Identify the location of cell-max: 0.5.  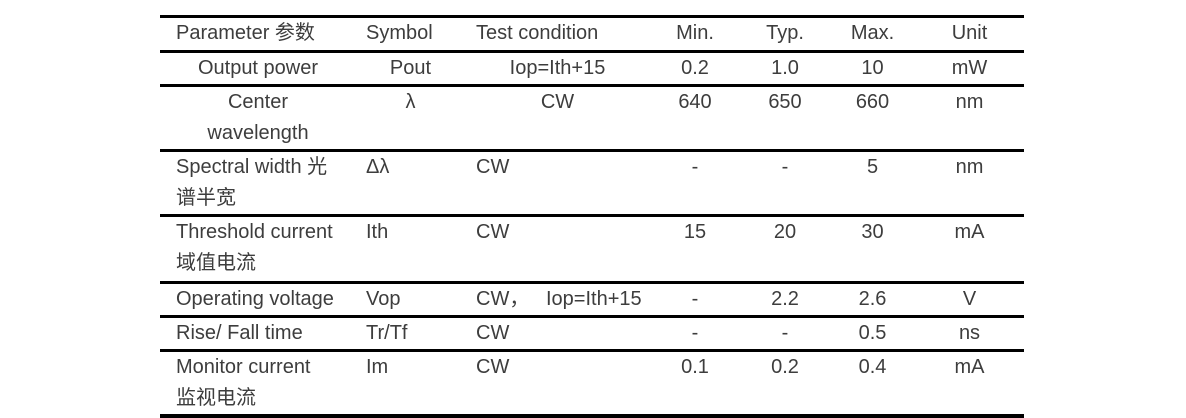
(872, 333).